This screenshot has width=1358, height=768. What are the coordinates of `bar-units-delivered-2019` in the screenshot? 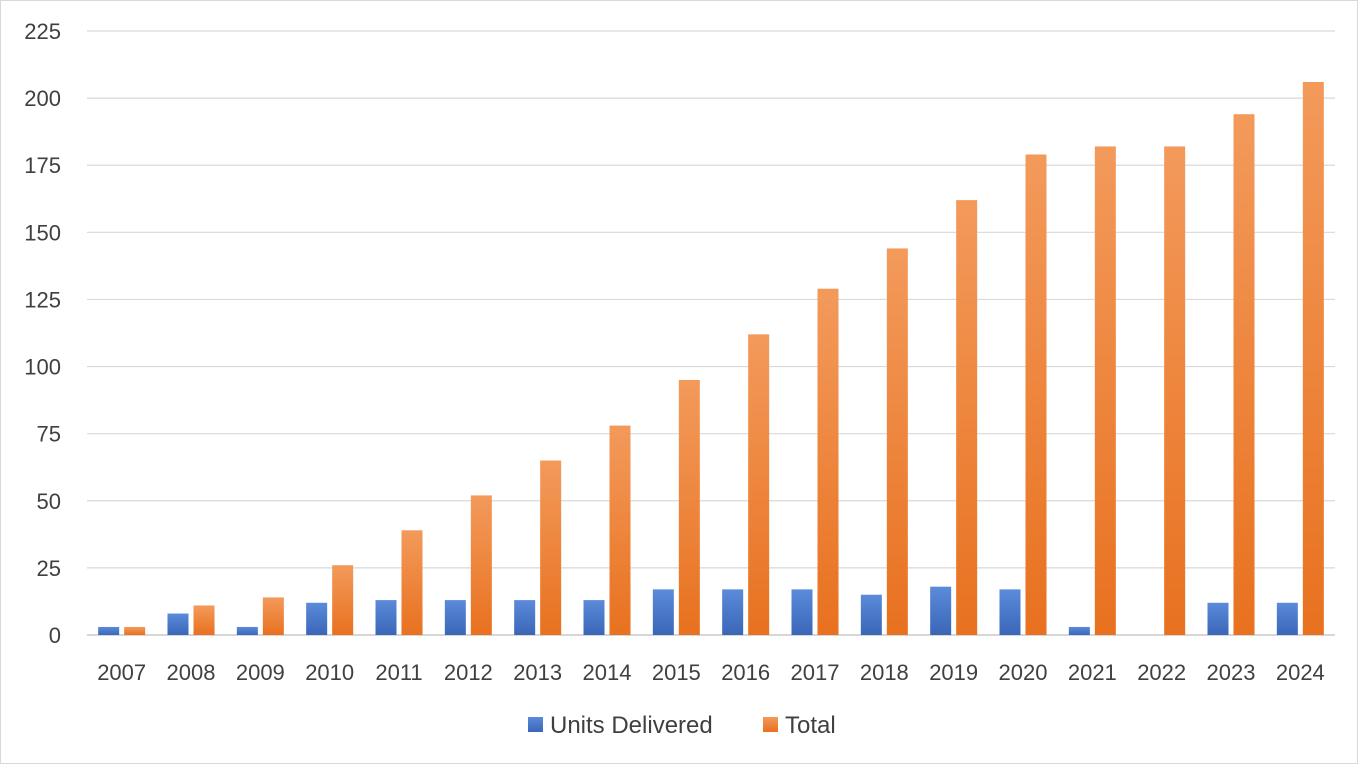 It's located at (941, 610).